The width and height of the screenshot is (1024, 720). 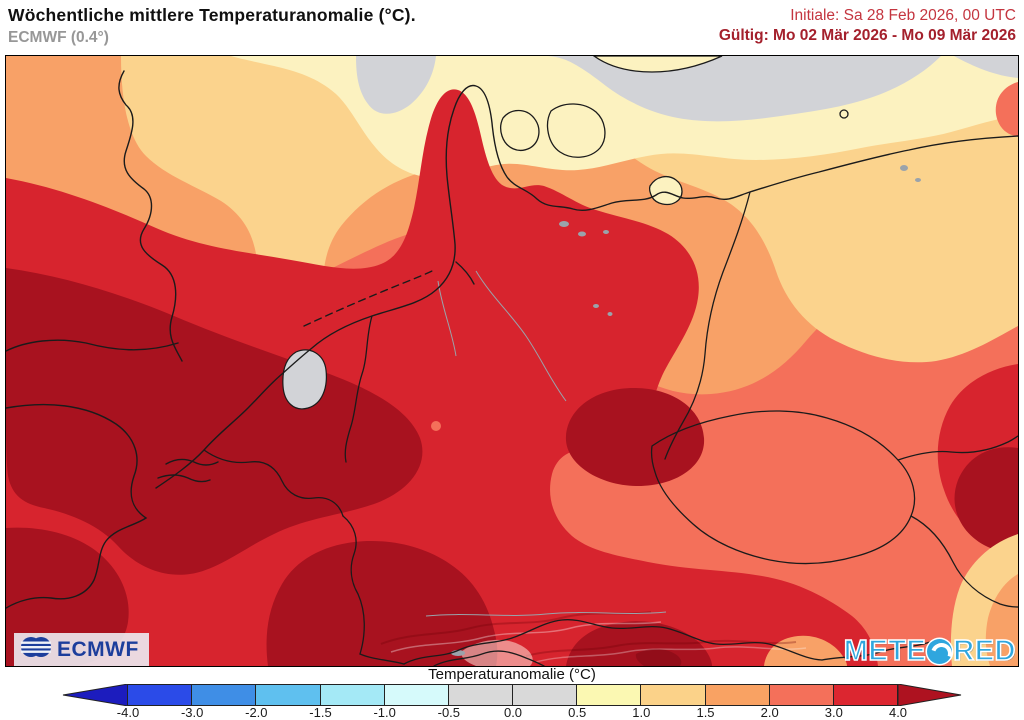 I want to click on border-at-hu, so click(x=876, y=651).